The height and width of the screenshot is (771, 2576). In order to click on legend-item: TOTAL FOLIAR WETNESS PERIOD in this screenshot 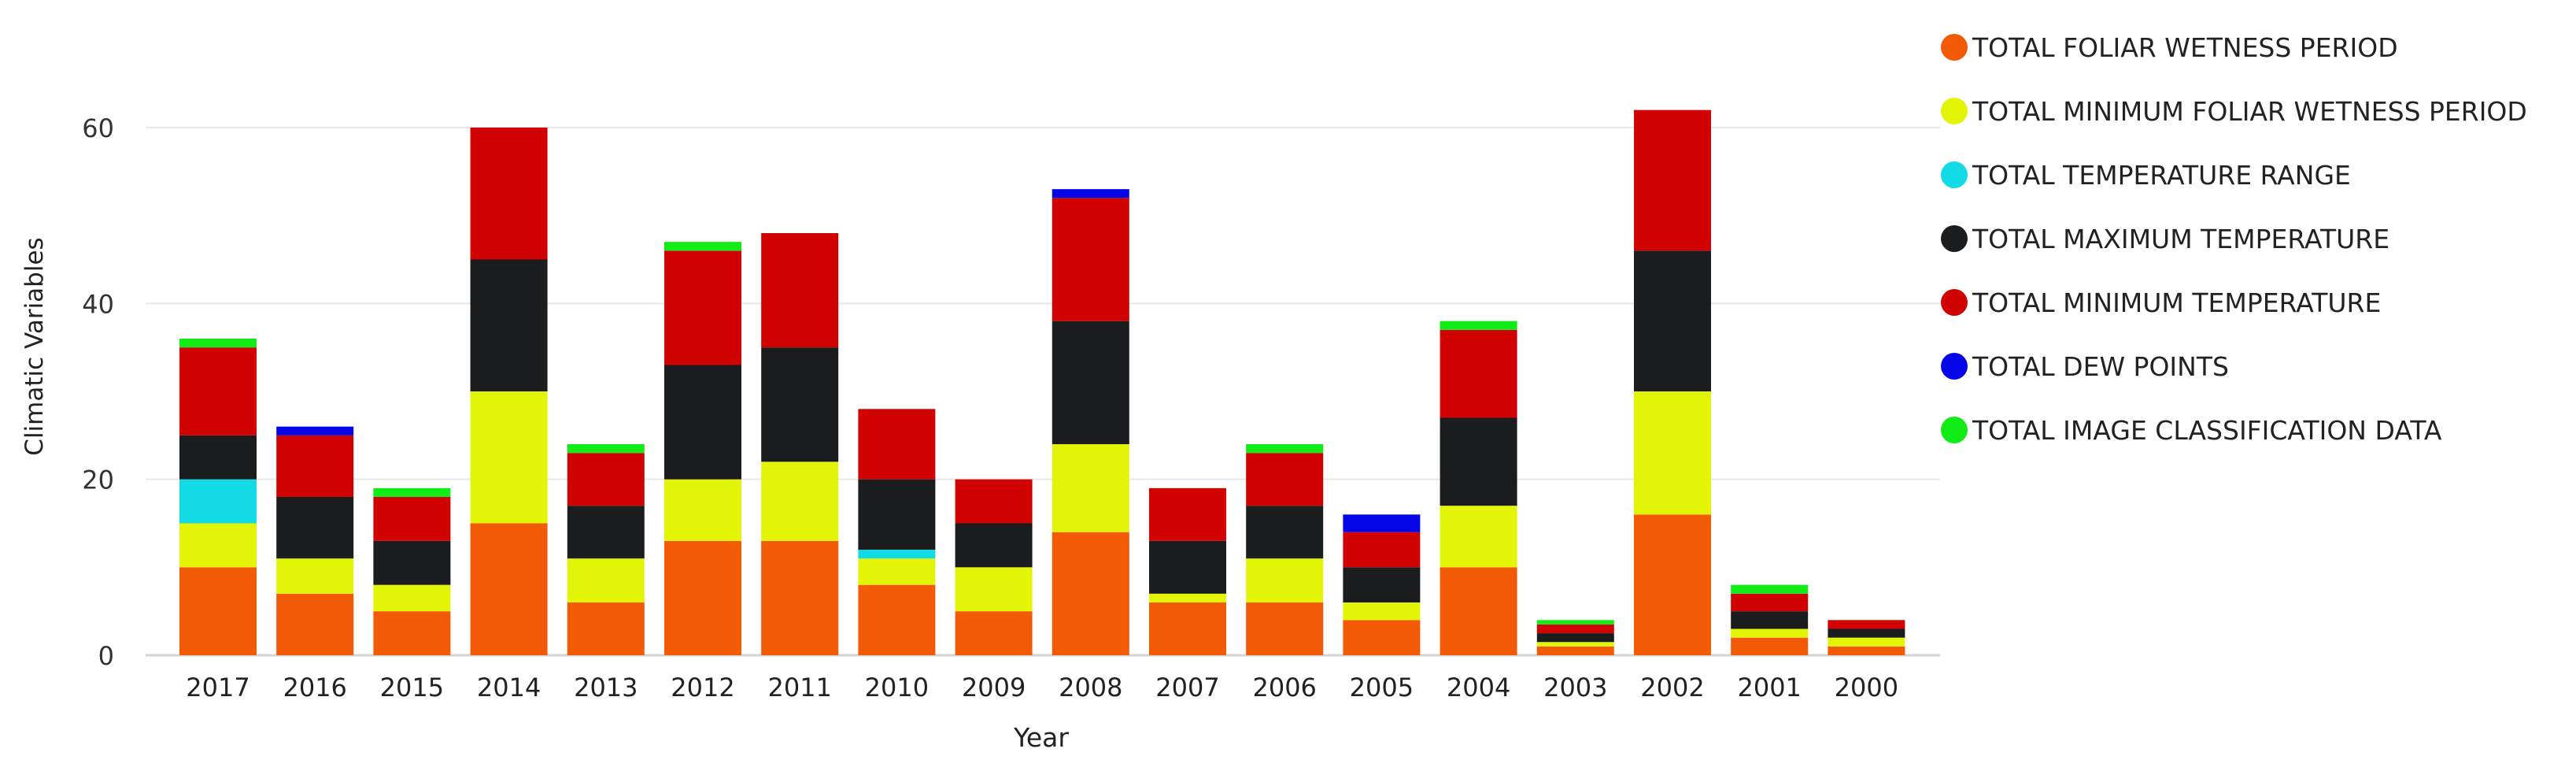, I will do `click(2169, 47)`.